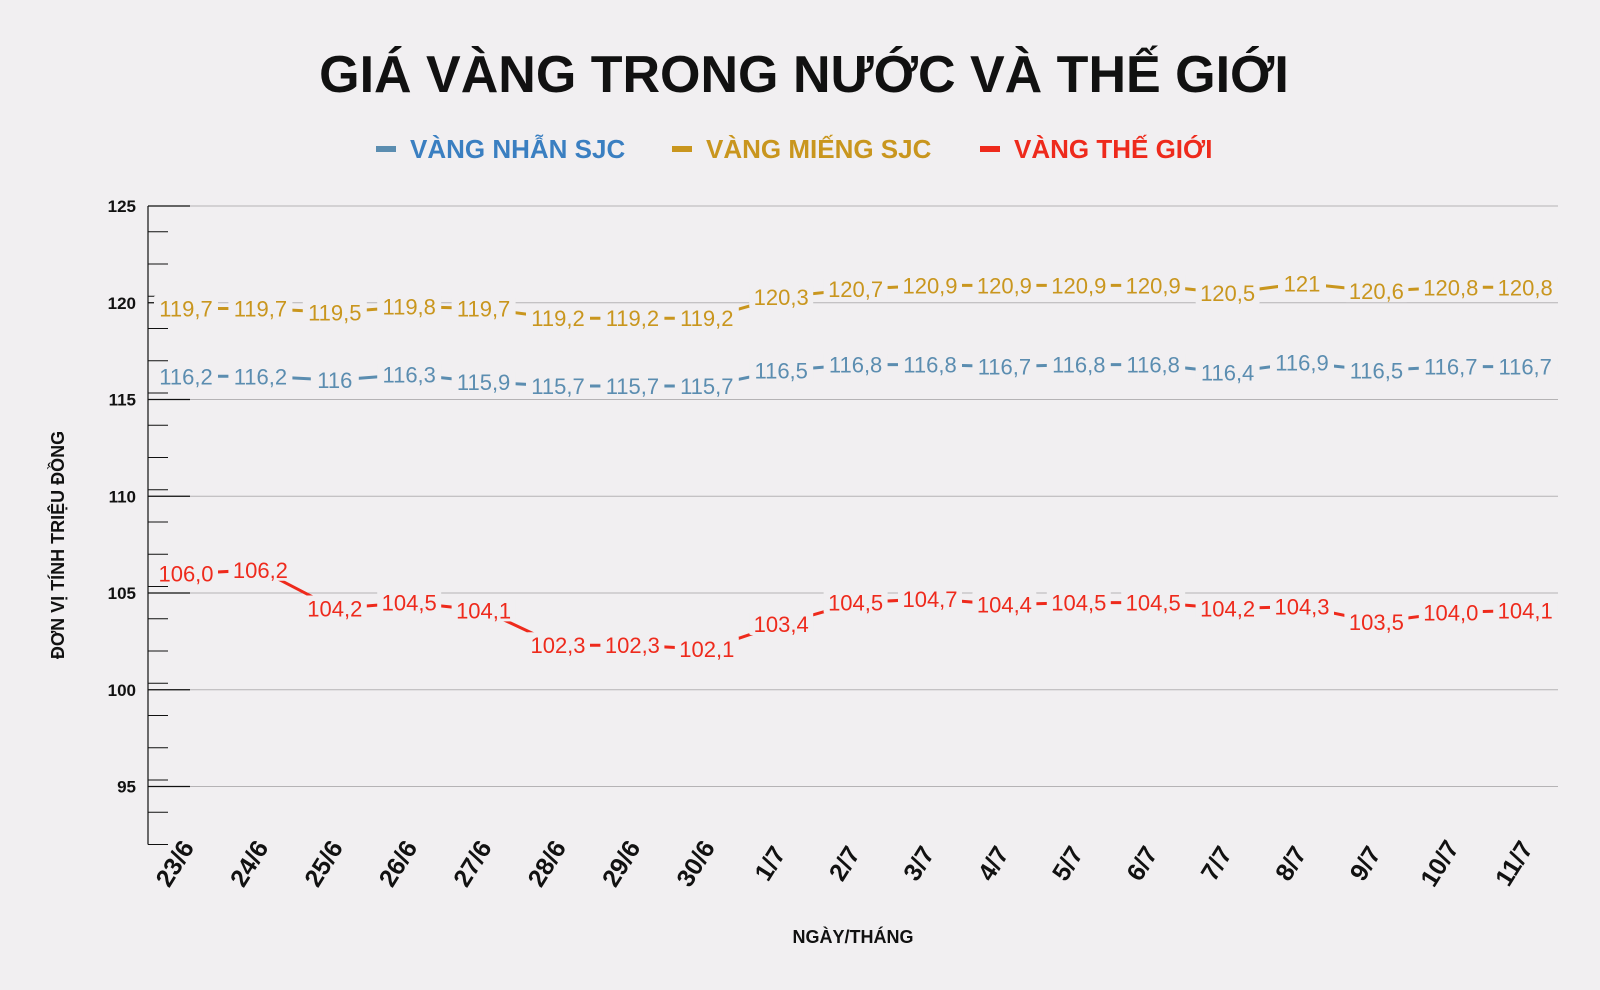 This screenshot has width=1600, height=990. What do you see at coordinates (696, 864) in the screenshot?
I see `x-tick-label: 30/6` at bounding box center [696, 864].